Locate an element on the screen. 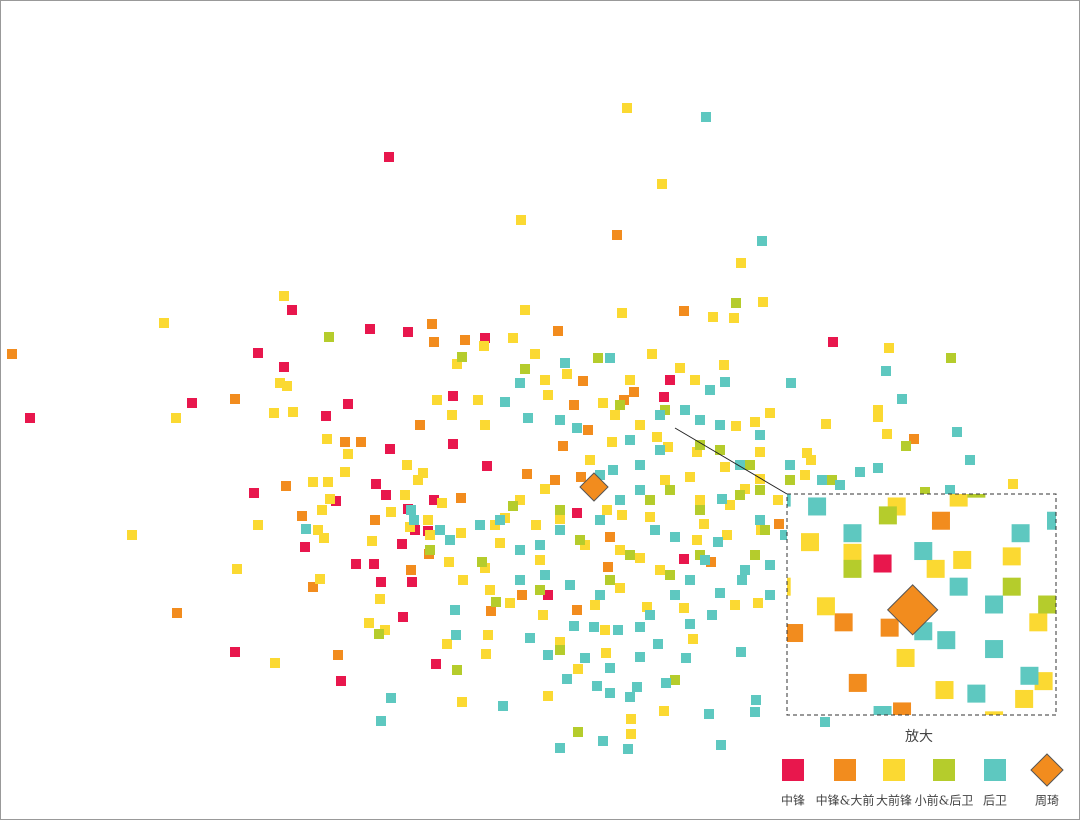 This screenshot has width=1080, height=820. legend-label: 大前锋 is located at coordinates (894, 800).